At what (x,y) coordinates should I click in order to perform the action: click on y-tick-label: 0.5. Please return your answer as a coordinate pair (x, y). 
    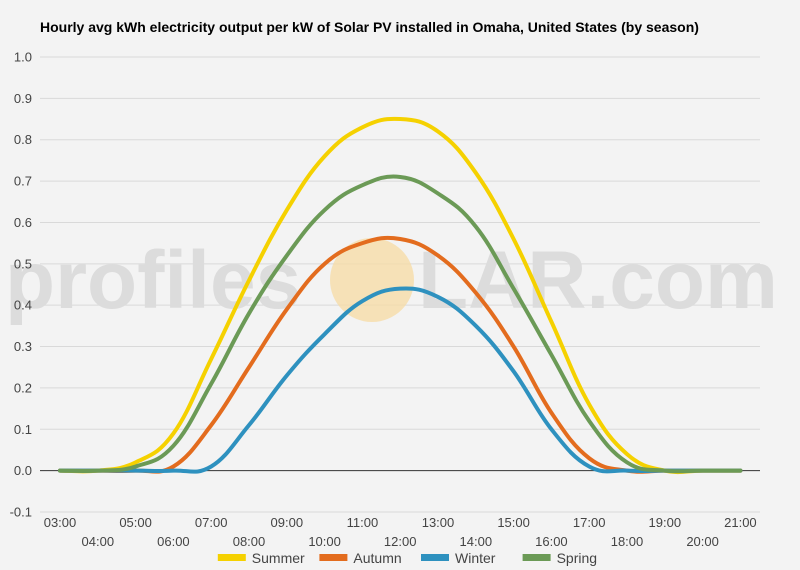
    Looking at the image, I should click on (23, 263).